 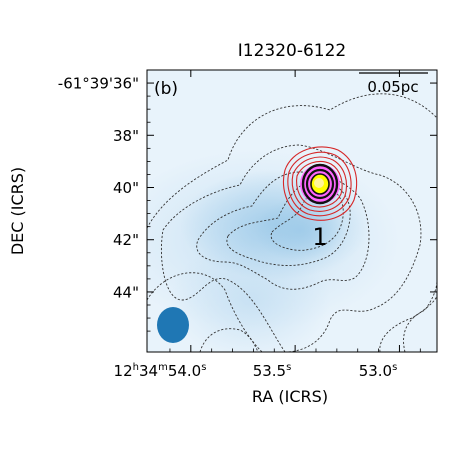 I want to click on x-tick-label-1: 53.5s, so click(x=272, y=371).